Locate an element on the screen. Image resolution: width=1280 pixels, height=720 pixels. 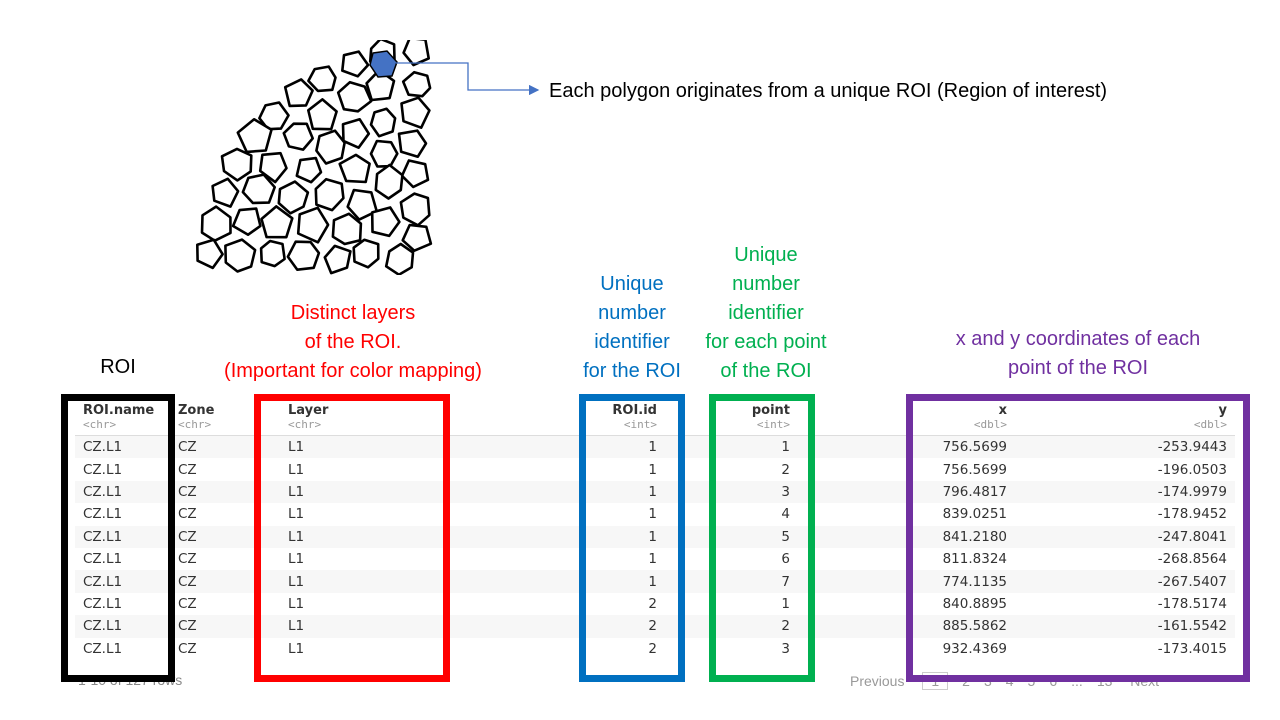
highlighted-roi-polygon is located at coordinates (383, 64).